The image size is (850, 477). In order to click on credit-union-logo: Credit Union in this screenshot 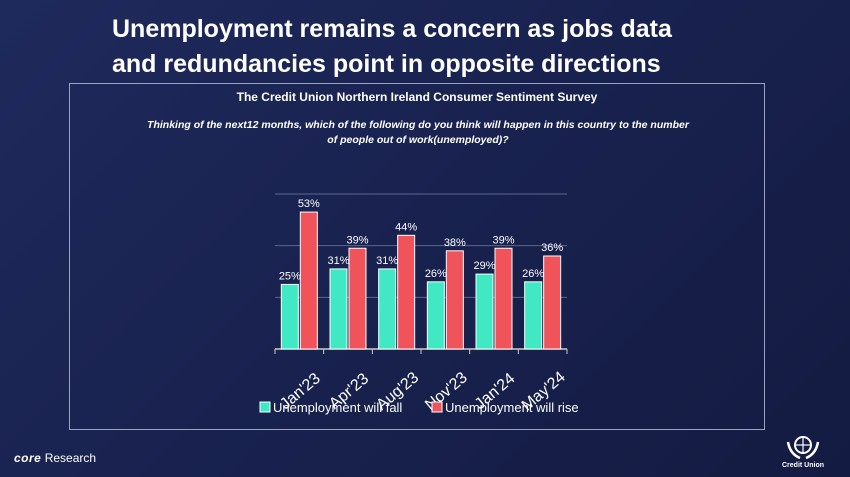, I will do `click(803, 452)`.